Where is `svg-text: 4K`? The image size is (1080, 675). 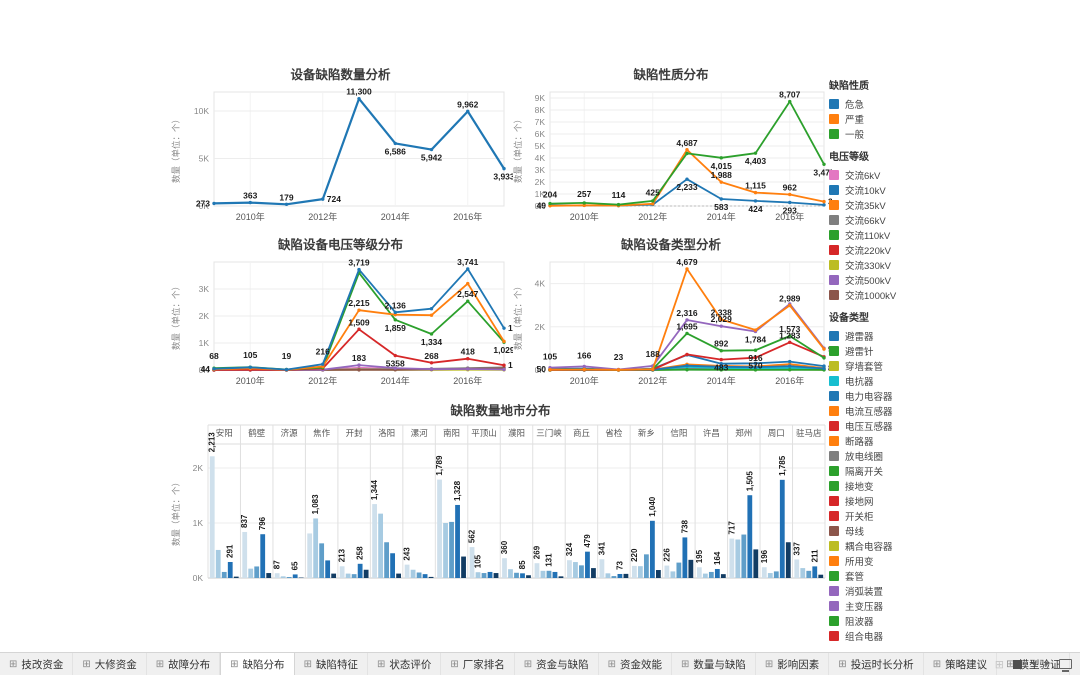
svg-text: 4K is located at coordinates (540, 158).